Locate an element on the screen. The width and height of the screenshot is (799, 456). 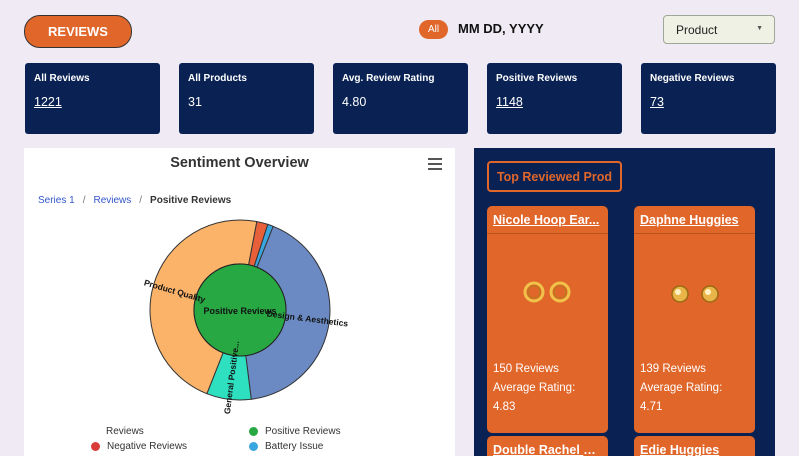
product-review-count: 139 Reviews is located at coordinates (673, 369).